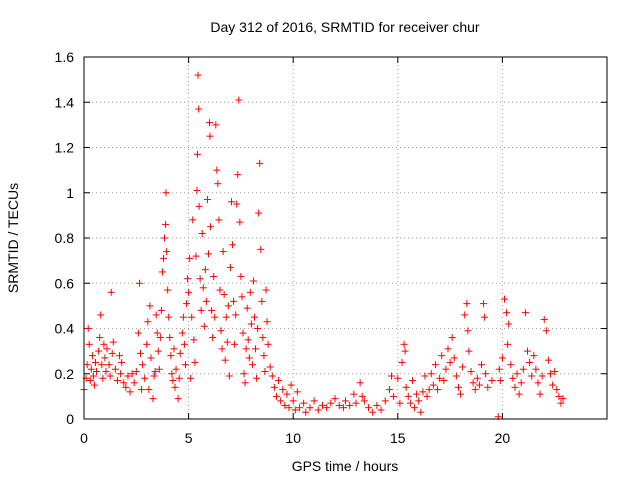  Describe the element at coordinates (503, 438) in the screenshot. I see `x-tick-label: 20` at that location.